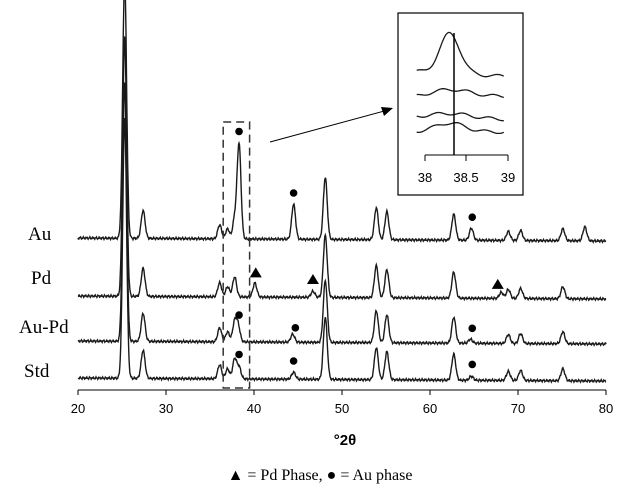 Image resolution: width=619 pixels, height=490 pixels. What do you see at coordinates (465, 177) in the screenshot?
I see `inset-tick-label-38-5: 38.5` at bounding box center [465, 177].